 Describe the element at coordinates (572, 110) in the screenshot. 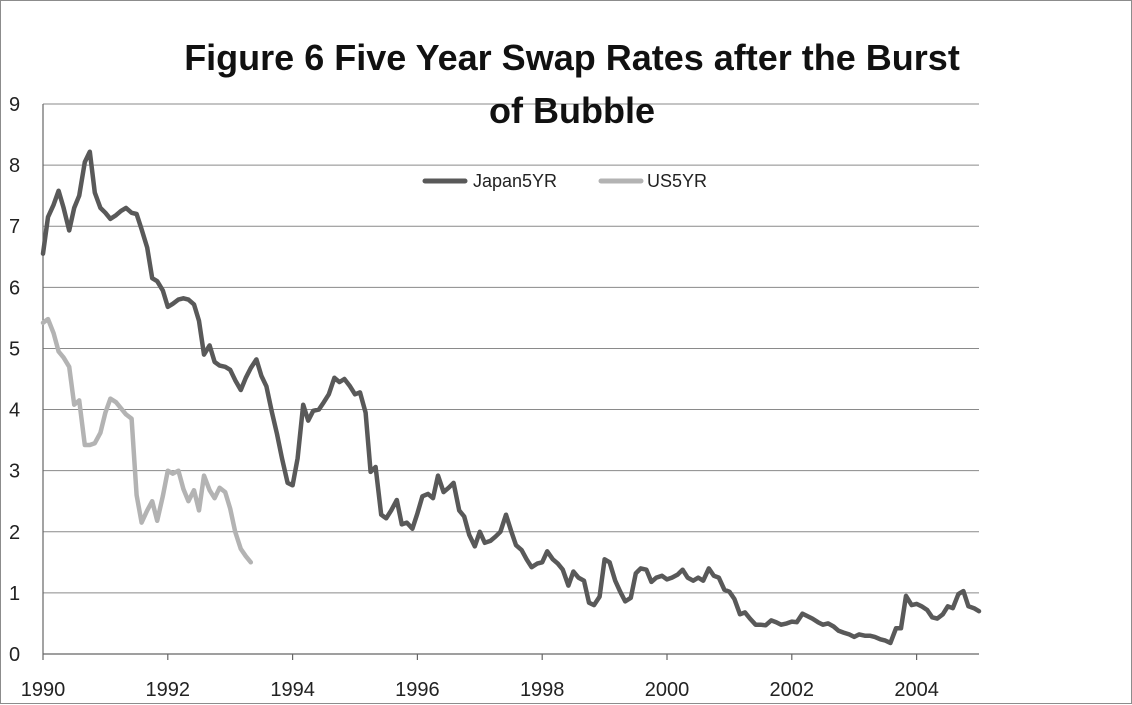

I see `chart-title-line-2: of Bubble` at that location.